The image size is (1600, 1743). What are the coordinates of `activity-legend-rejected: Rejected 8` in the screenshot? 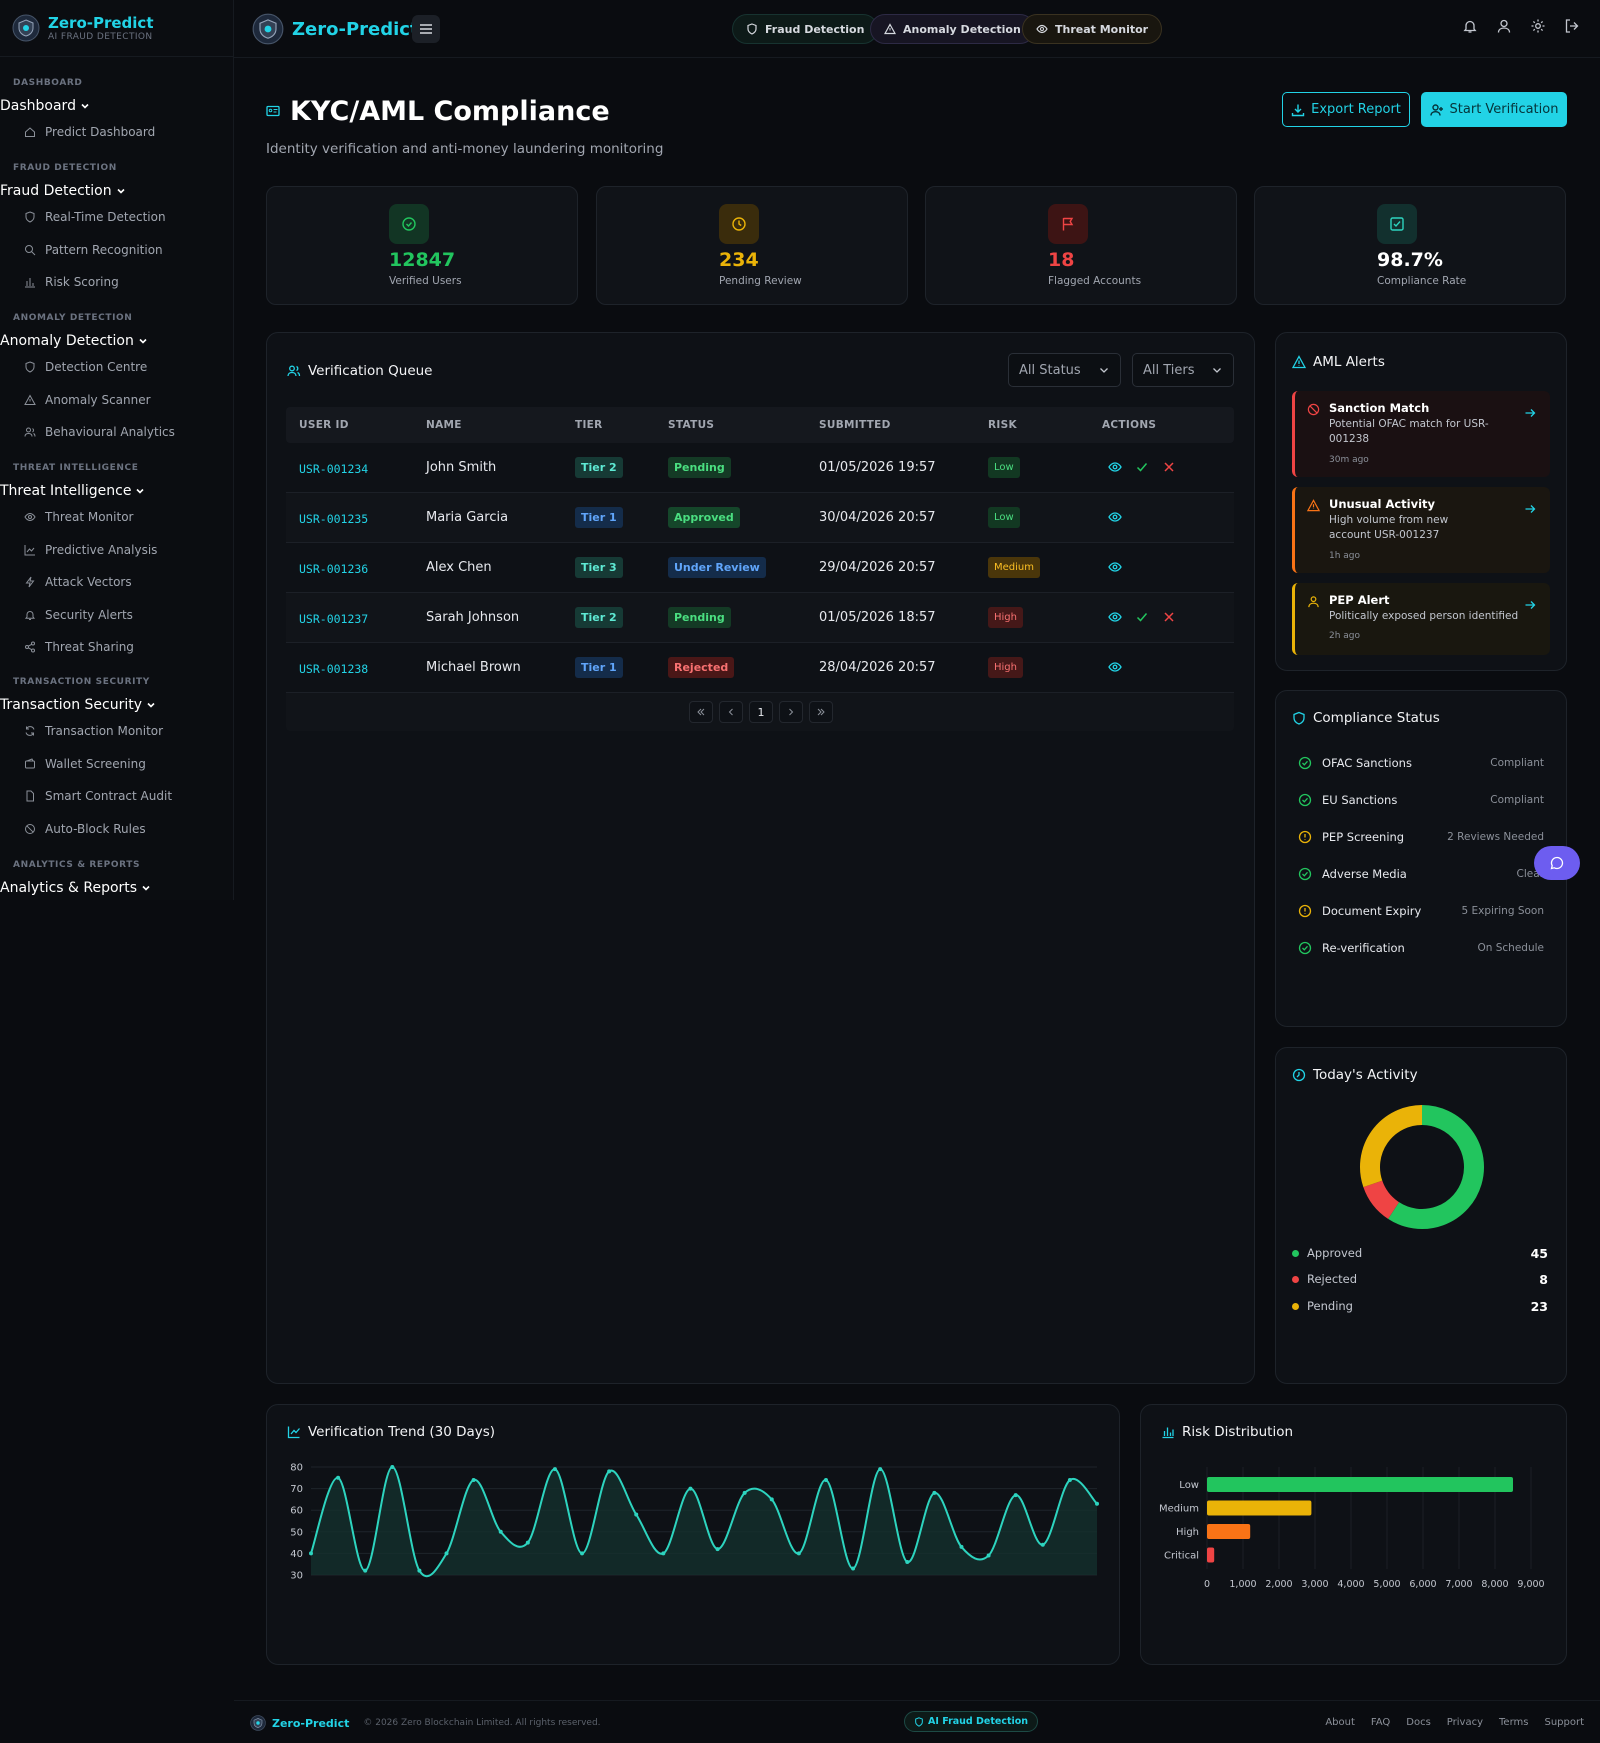 It's located at (1420, 1279).